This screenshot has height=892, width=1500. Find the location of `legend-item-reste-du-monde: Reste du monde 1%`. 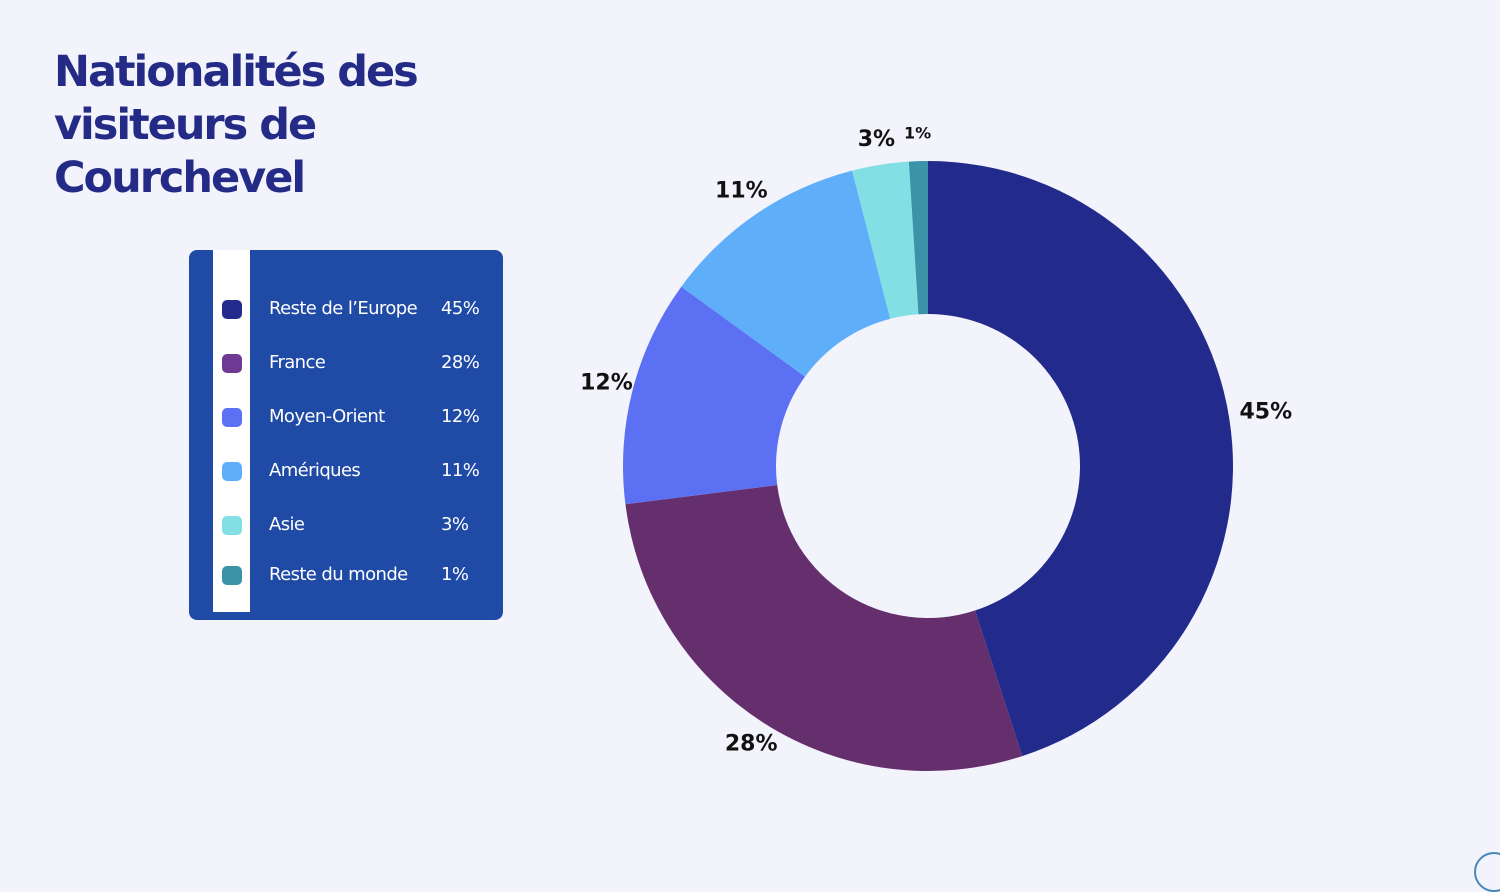

legend-item-reste-du-monde: Reste du monde 1% is located at coordinates (346, 575).